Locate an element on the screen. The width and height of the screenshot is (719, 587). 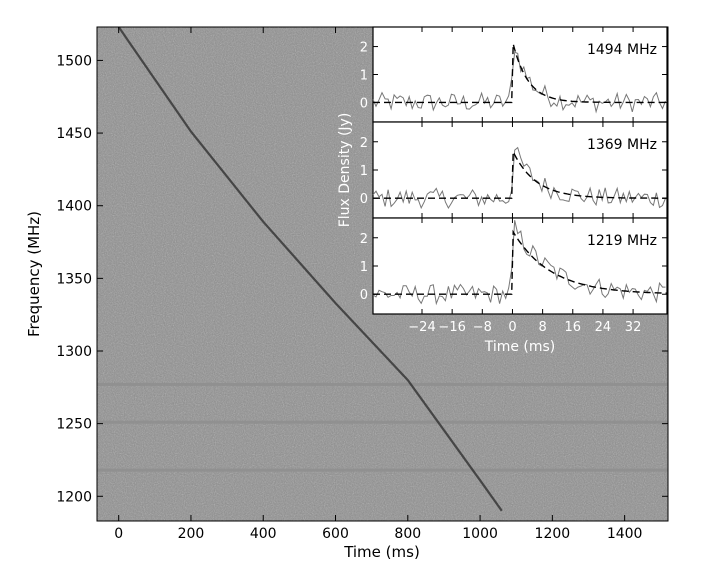
inset-panel-label: 1219 MHz is located at coordinates (622, 241).